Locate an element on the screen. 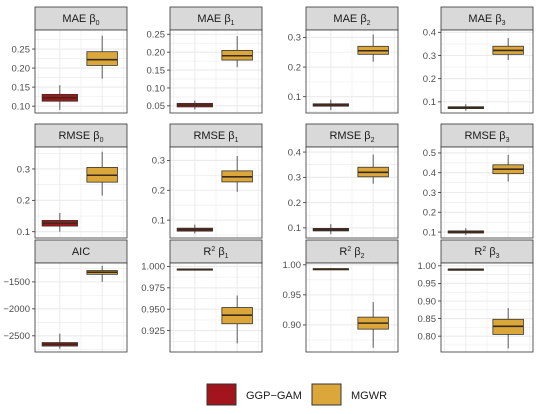 The height and width of the screenshot is (414, 550). y-tick-label: 0.80 is located at coordinates (427, 336).